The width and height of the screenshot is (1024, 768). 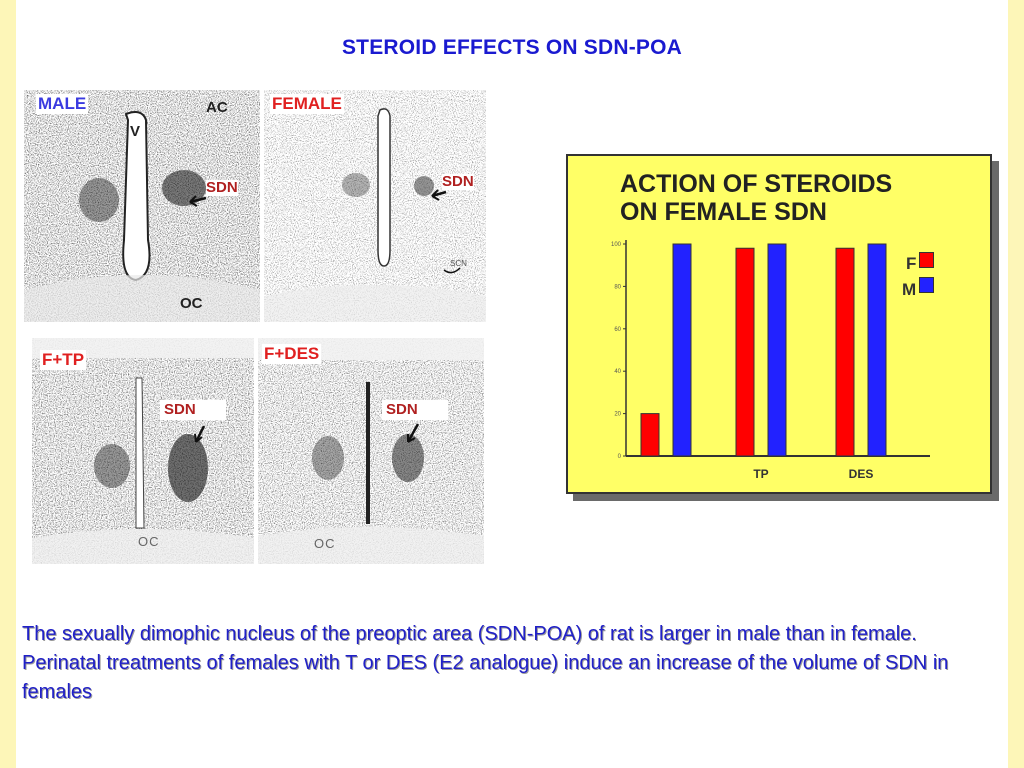 What do you see at coordinates (911, 263) in the screenshot?
I see `legend-label-f: F` at bounding box center [911, 263].